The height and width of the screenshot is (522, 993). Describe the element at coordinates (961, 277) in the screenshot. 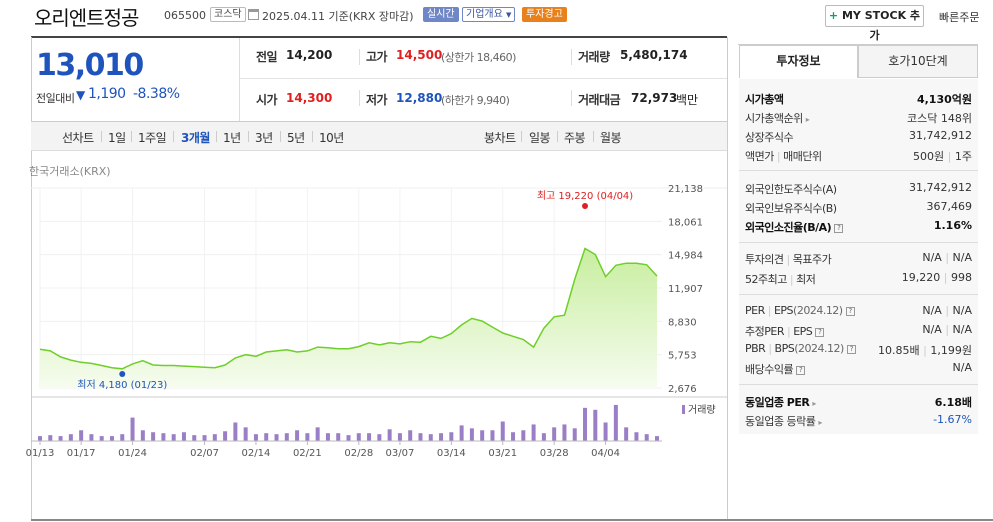

I see `low52-value: 998` at that location.